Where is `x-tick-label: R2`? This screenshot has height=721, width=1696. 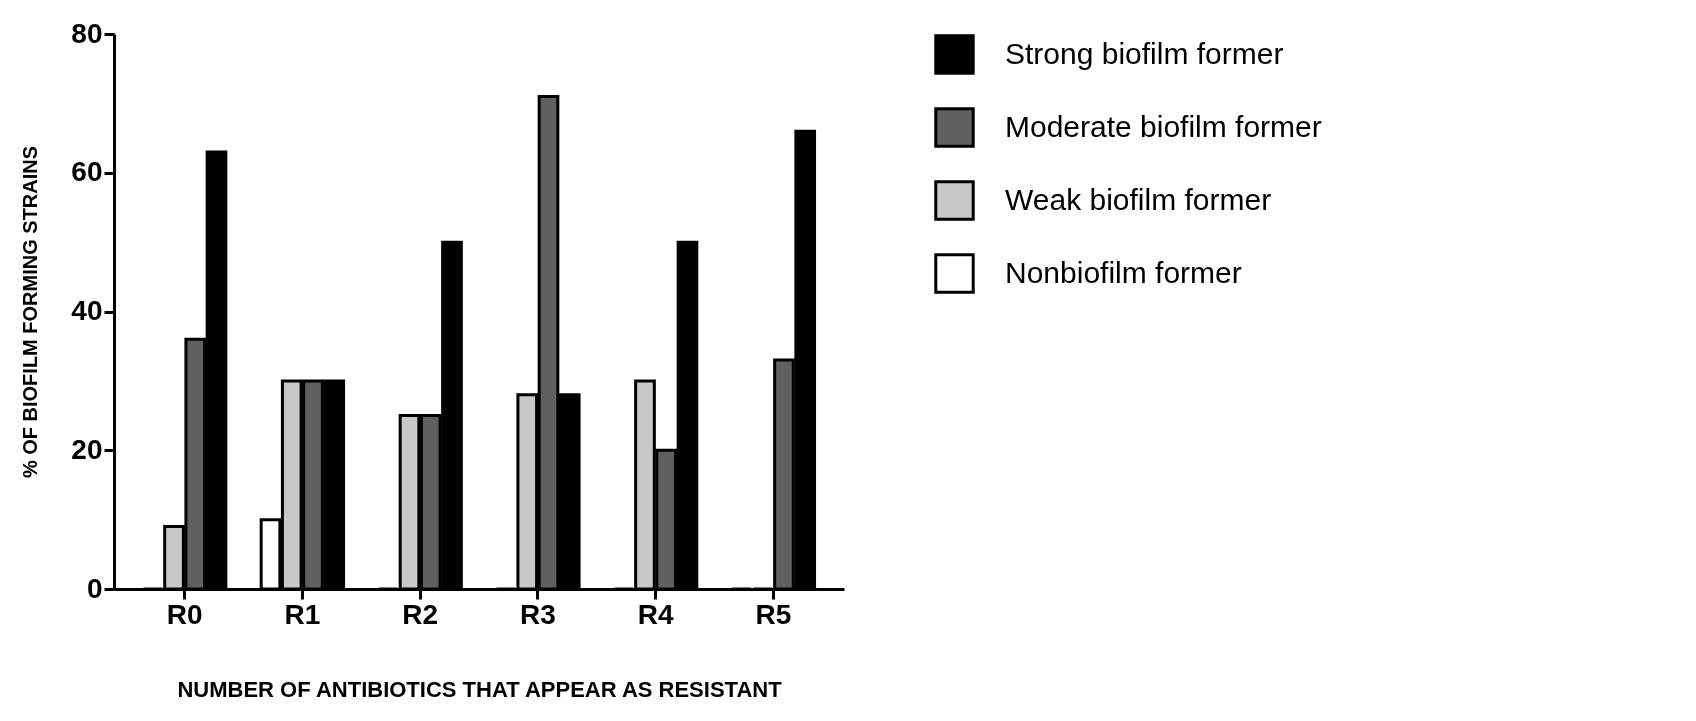
x-tick-label: R2 is located at coordinates (420, 614).